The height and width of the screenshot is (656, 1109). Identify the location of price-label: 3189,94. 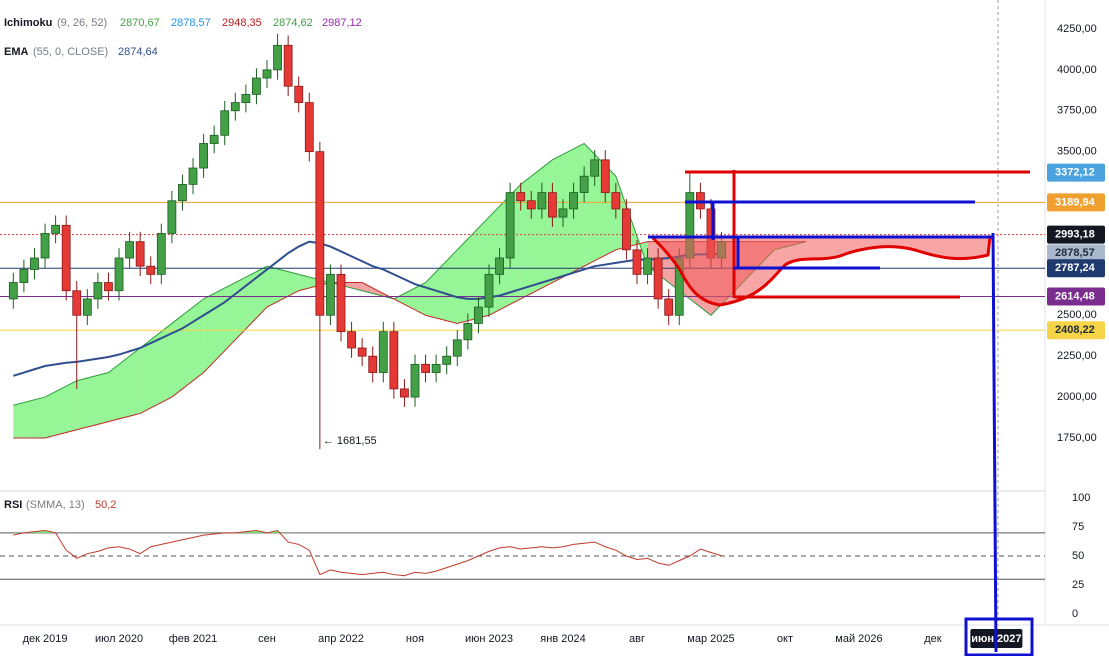
(1075, 202).